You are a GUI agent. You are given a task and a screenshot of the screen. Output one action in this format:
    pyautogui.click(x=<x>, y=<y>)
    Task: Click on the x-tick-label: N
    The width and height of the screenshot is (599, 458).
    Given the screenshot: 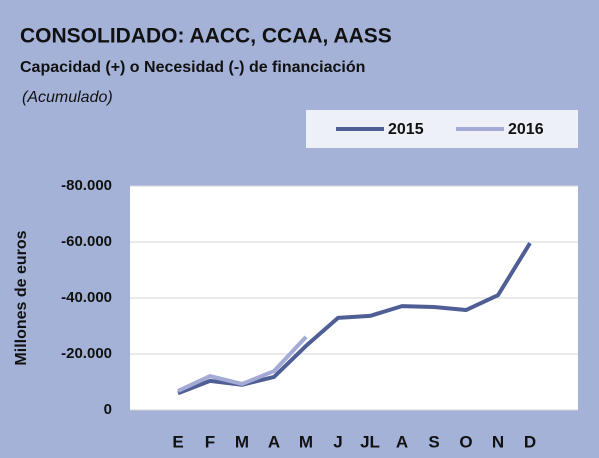 What is the action you would take?
    pyautogui.click(x=498, y=441)
    